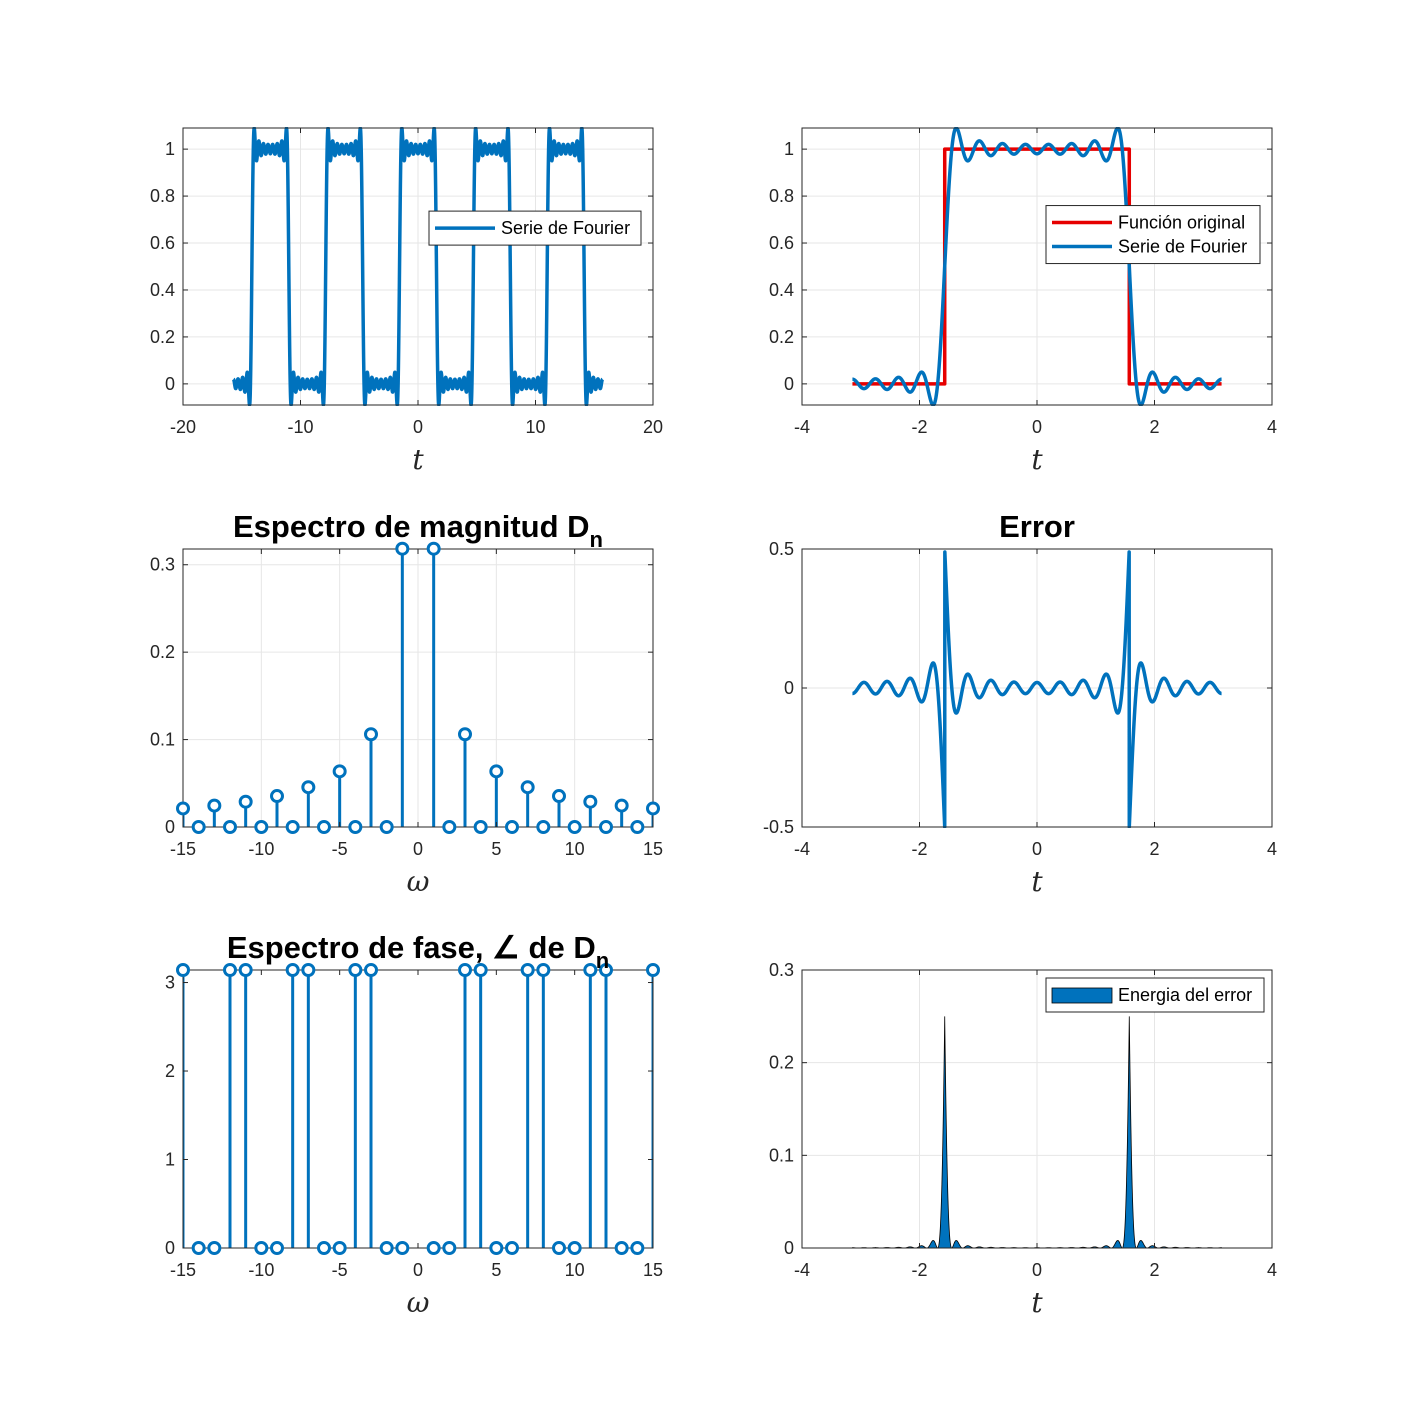  I want to click on legend-label: Energia del error, so click(1185, 995).